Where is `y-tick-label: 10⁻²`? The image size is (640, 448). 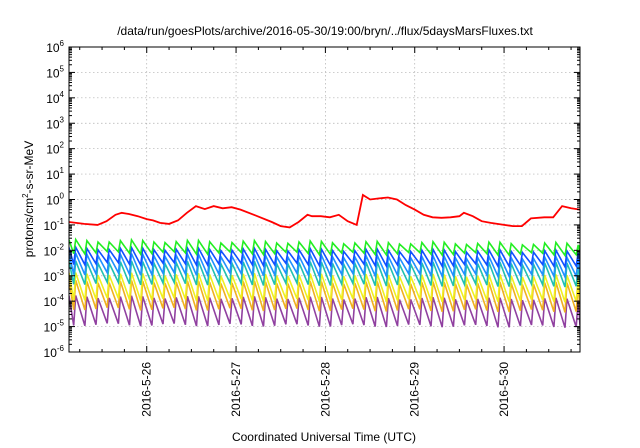
y-tick-label: 10⁻² is located at coordinates (54, 250).